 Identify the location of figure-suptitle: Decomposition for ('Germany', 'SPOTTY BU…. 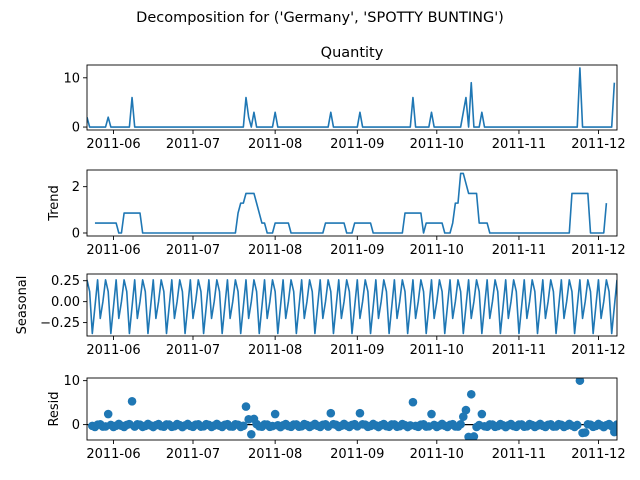
(320, 18).